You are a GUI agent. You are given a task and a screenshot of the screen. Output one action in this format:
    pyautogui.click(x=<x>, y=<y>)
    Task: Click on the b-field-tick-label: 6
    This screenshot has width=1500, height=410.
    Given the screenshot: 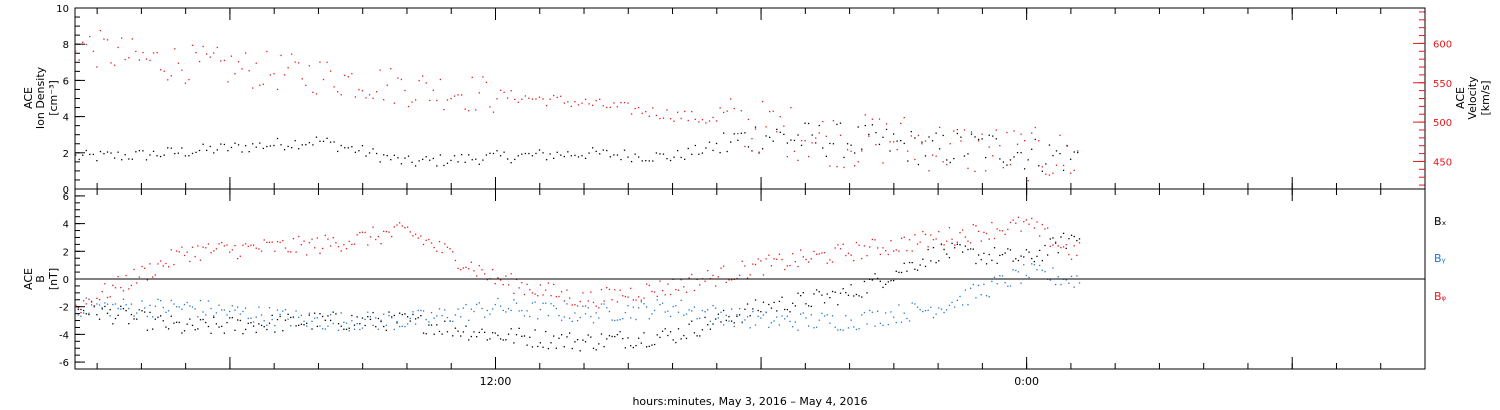 What is the action you would take?
    pyautogui.click(x=66, y=197)
    